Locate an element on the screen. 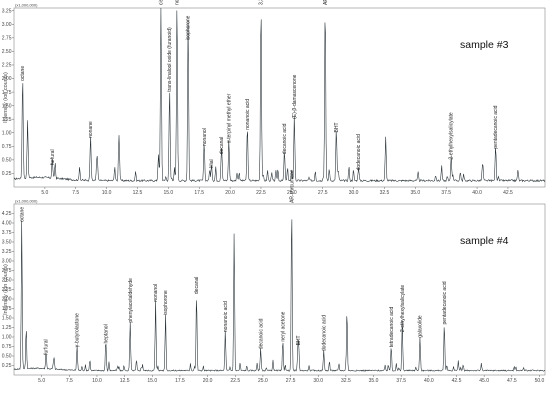 The image size is (550, 400). sample-label: sample #4 is located at coordinates (484, 241).